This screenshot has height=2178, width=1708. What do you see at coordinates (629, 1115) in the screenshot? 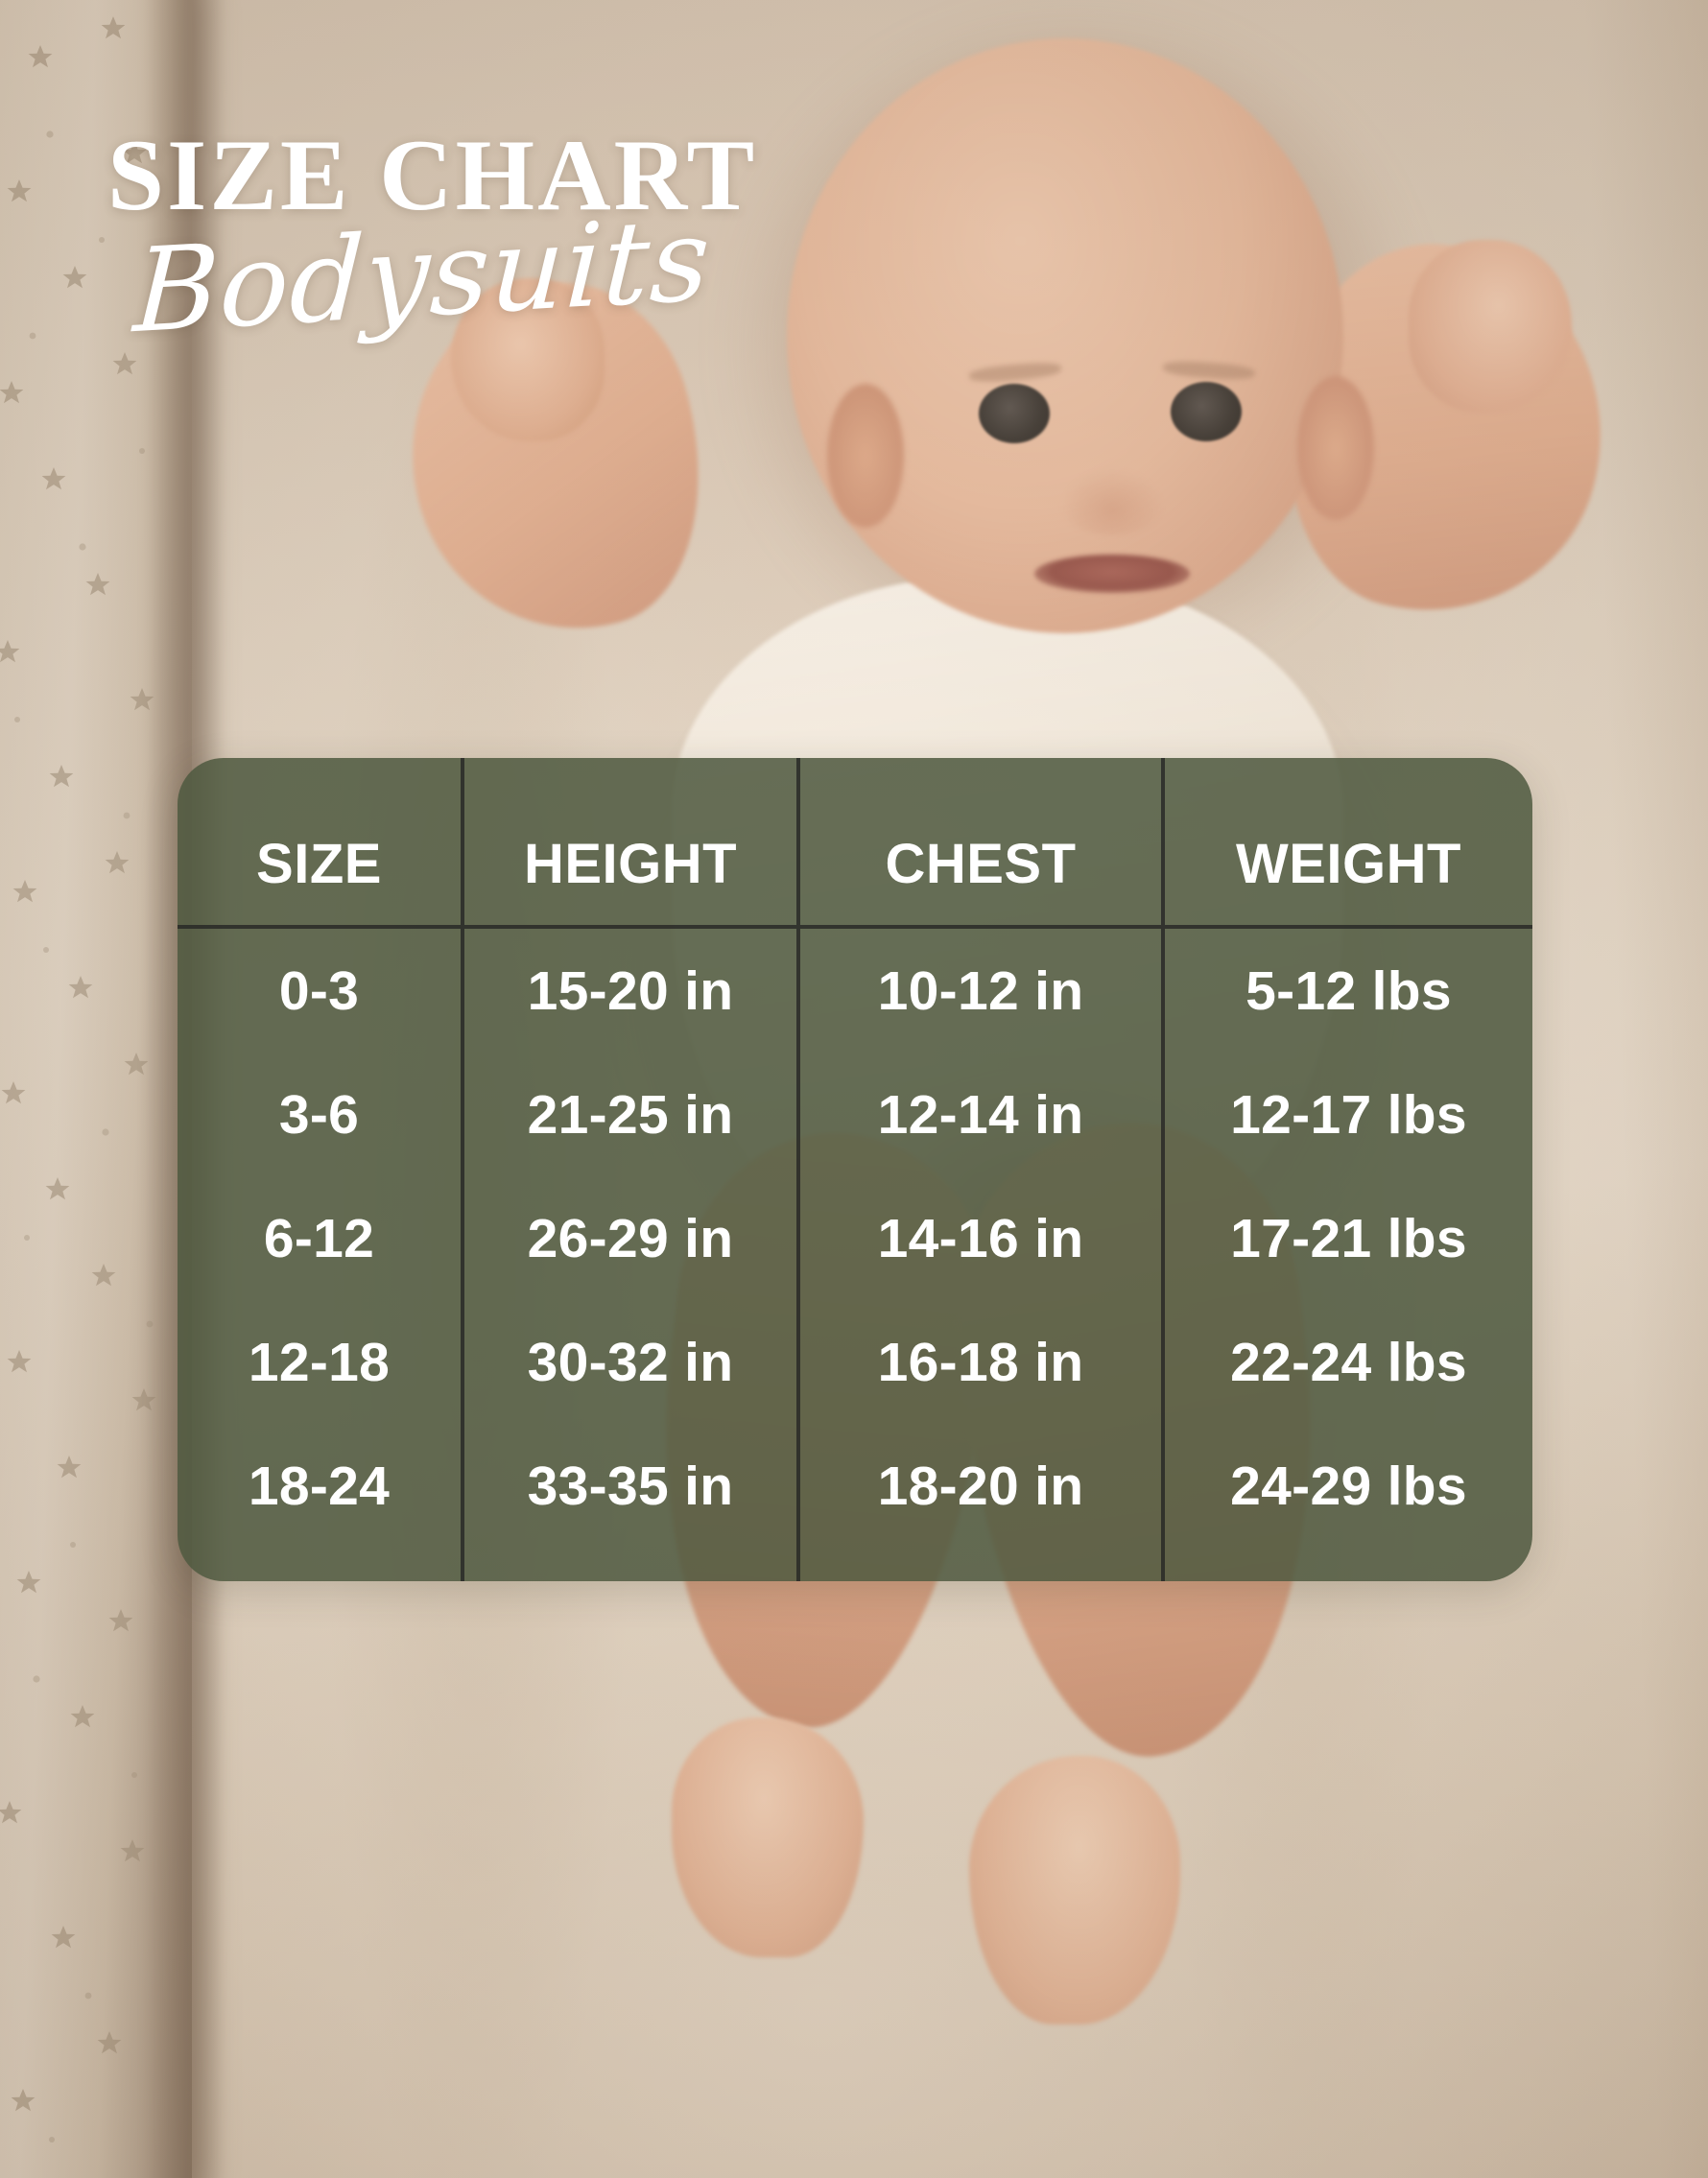
I see `cell-height: 21-25 in` at bounding box center [629, 1115].